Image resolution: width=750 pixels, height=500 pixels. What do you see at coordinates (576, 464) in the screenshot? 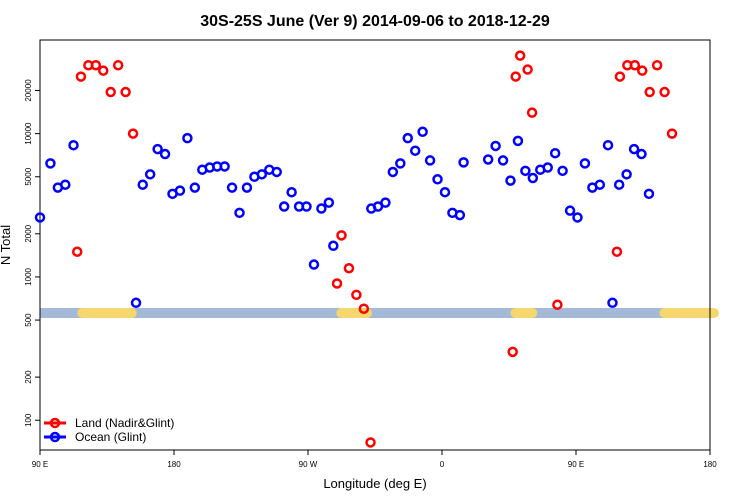
I see `x-tick-label: 90 E` at bounding box center [576, 464].